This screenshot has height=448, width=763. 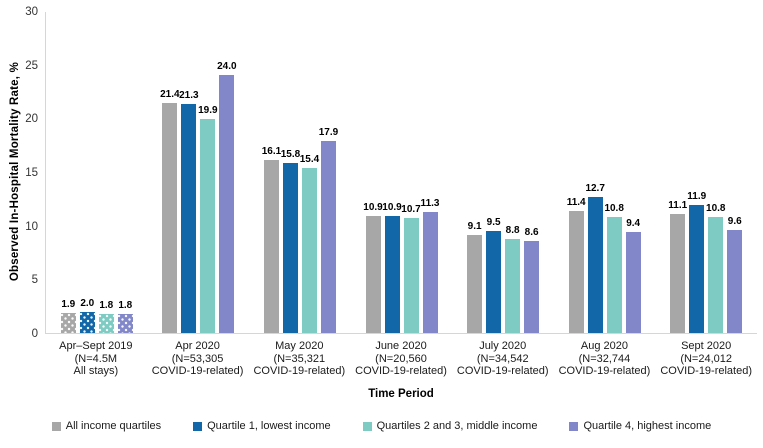 I want to click on bar: 16.1, so click(x=271, y=239).